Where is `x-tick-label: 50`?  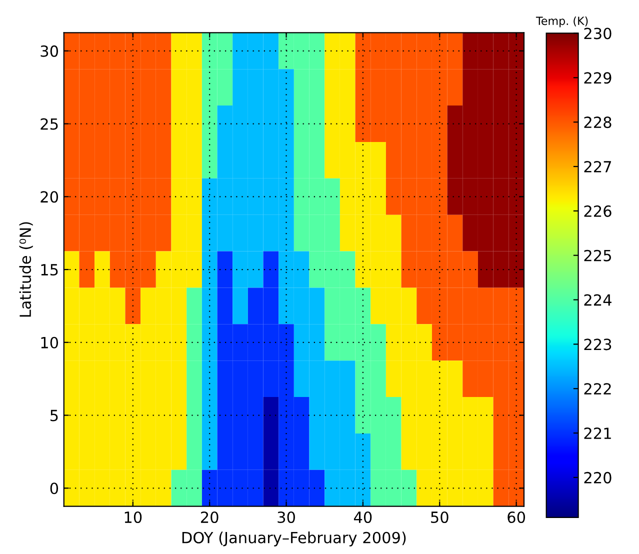
x-tick-label: 50 is located at coordinates (439, 517).